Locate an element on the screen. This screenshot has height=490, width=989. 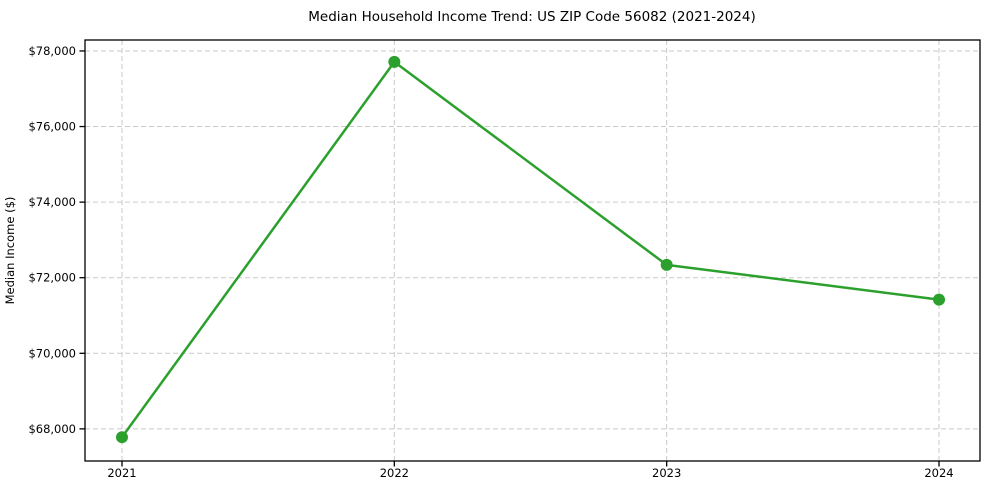
y-tick-label: $78,000 is located at coordinates (52, 51).